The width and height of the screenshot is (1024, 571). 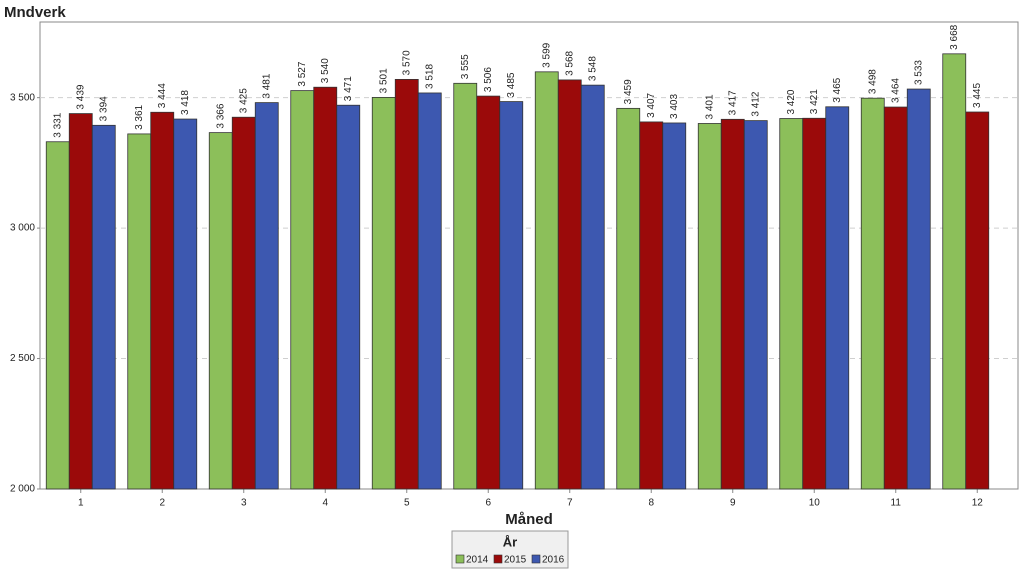 What do you see at coordinates (732, 102) in the screenshot?
I see `data-label: 3 417` at bounding box center [732, 102].